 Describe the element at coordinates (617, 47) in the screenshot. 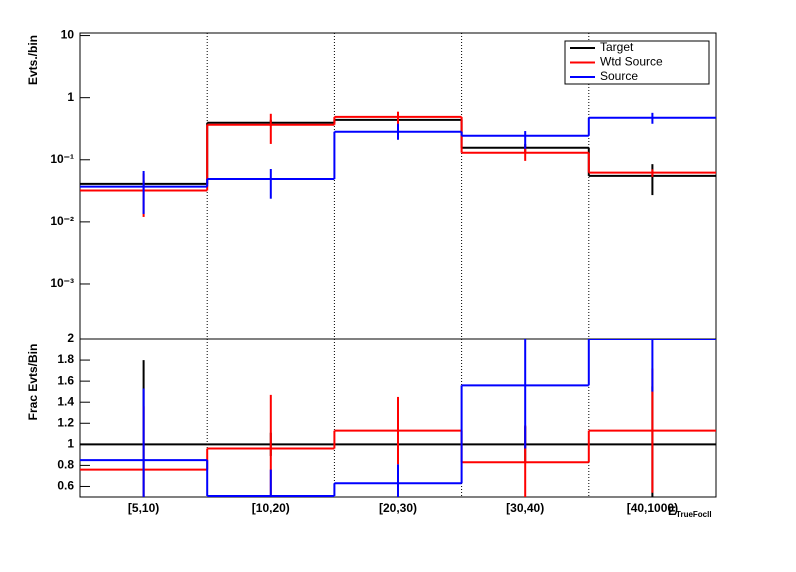

I see `legend-label: Target` at that location.